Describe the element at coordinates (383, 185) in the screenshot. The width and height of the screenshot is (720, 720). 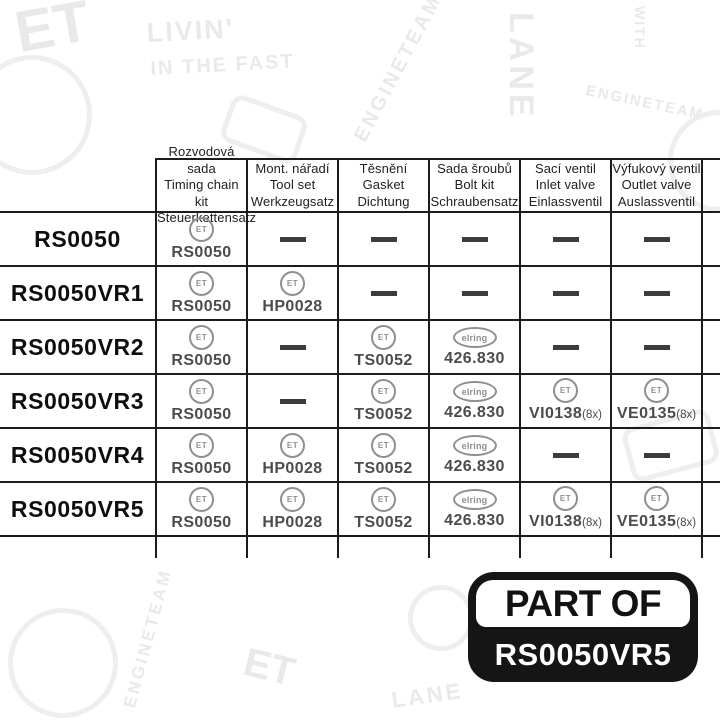
I see `header-line-en: Gasket` at that location.